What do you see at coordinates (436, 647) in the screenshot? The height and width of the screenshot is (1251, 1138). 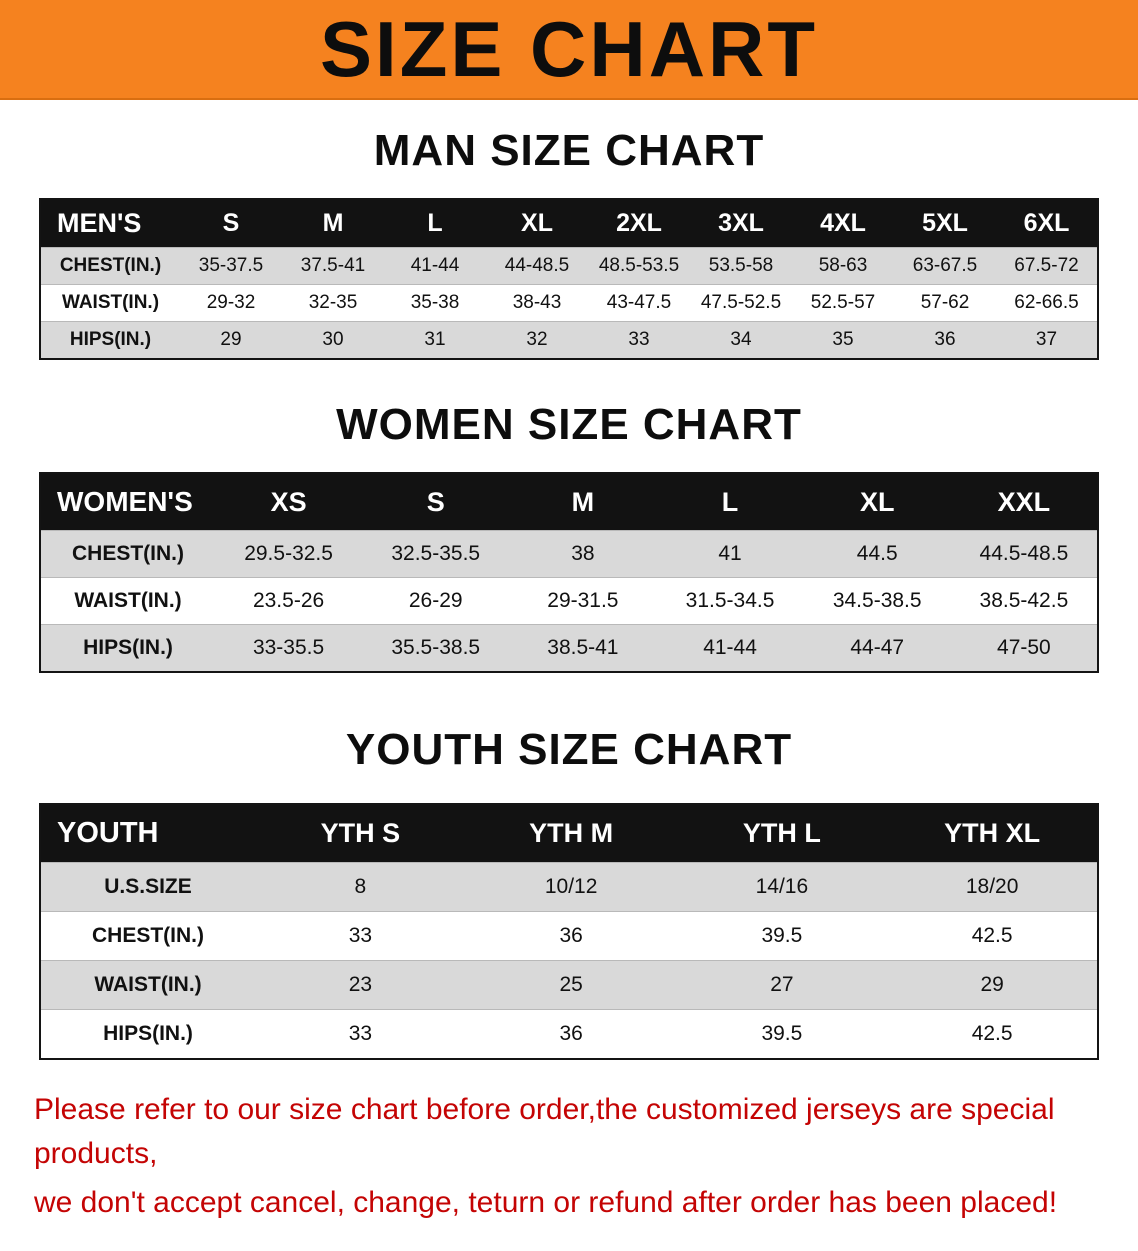 I see `size-value-cell: 35.5-38.5` at bounding box center [436, 647].